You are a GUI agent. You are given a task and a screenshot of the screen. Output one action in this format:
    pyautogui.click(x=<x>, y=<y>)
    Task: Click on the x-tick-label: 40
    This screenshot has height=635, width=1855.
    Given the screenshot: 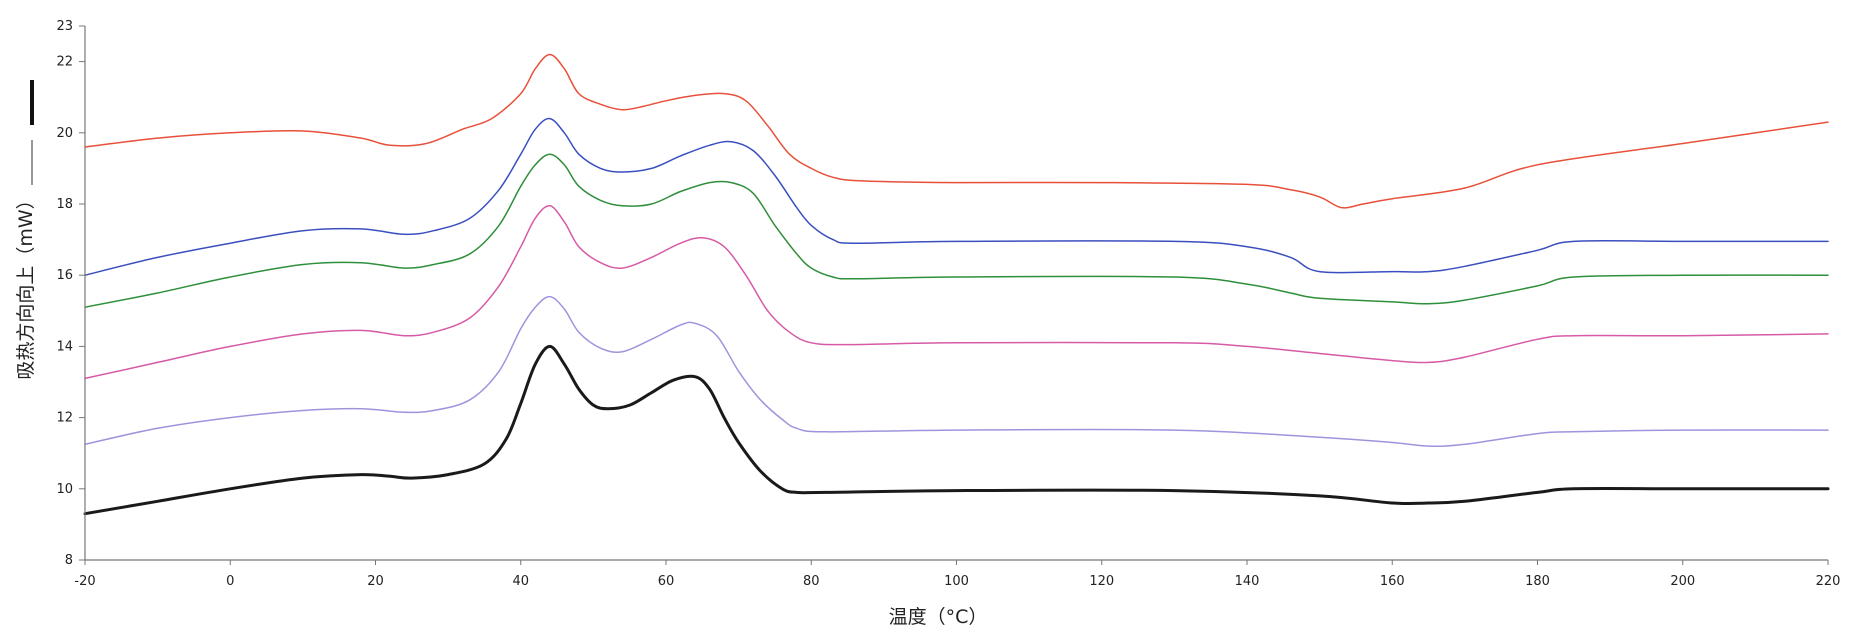 What is the action you would take?
    pyautogui.click(x=520, y=581)
    